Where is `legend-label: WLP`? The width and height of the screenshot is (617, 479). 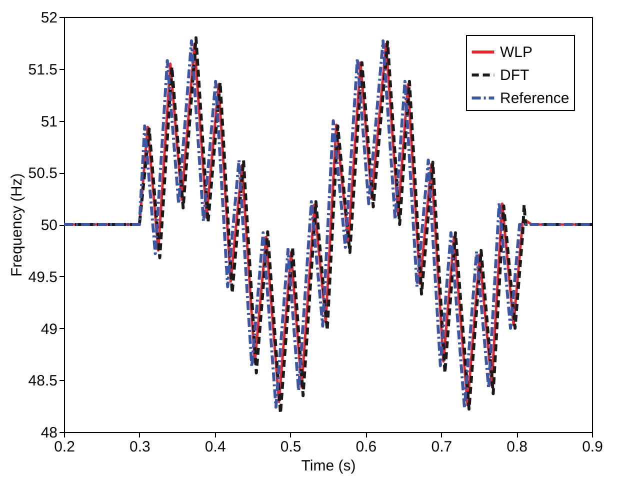
legend-label: WLP is located at coordinates (516, 52).